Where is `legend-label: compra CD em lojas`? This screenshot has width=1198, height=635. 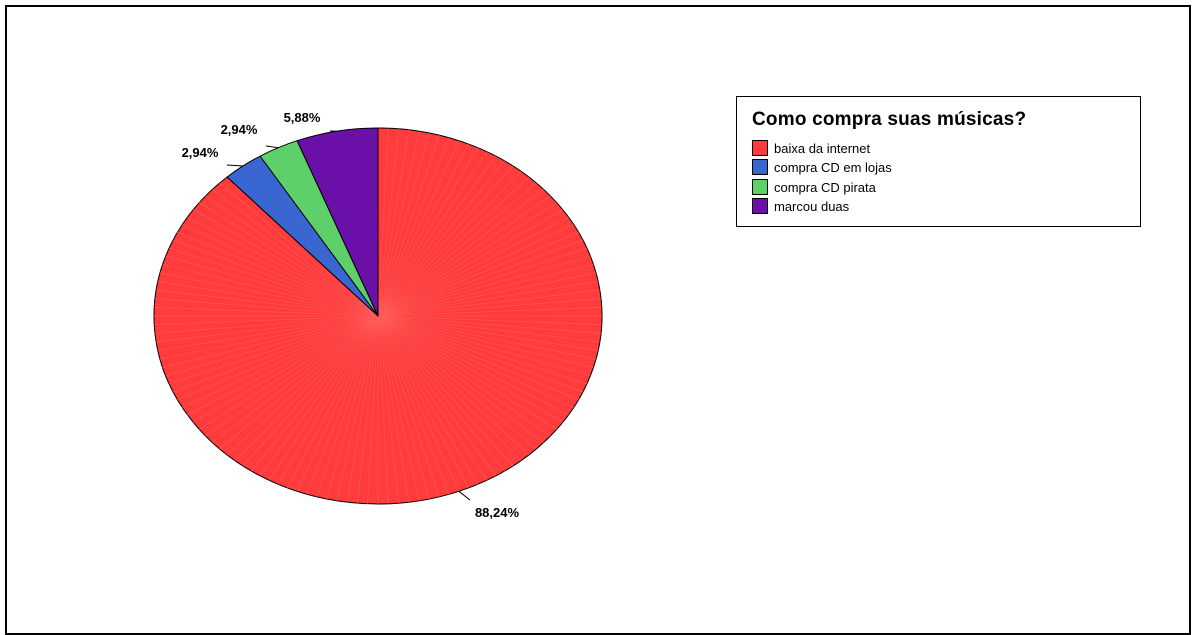
legend-label: compra CD em lojas is located at coordinates (833, 167).